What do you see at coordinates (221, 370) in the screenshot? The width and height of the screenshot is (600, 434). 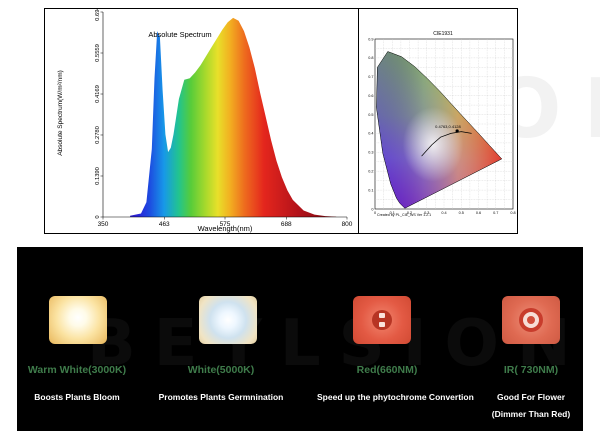 I see `led-name: White(5000K)` at bounding box center [221, 370].